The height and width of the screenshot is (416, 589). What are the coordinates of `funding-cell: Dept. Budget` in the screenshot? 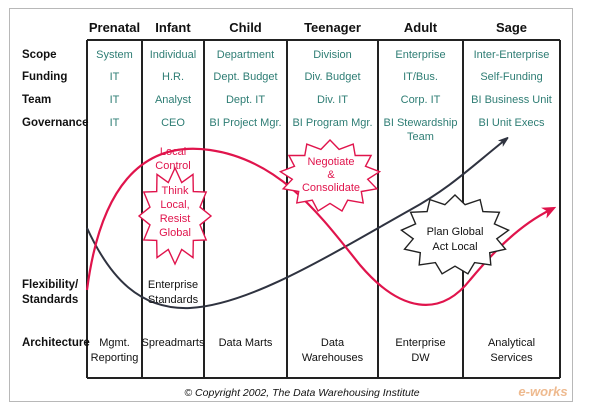 It's located at (245, 77).